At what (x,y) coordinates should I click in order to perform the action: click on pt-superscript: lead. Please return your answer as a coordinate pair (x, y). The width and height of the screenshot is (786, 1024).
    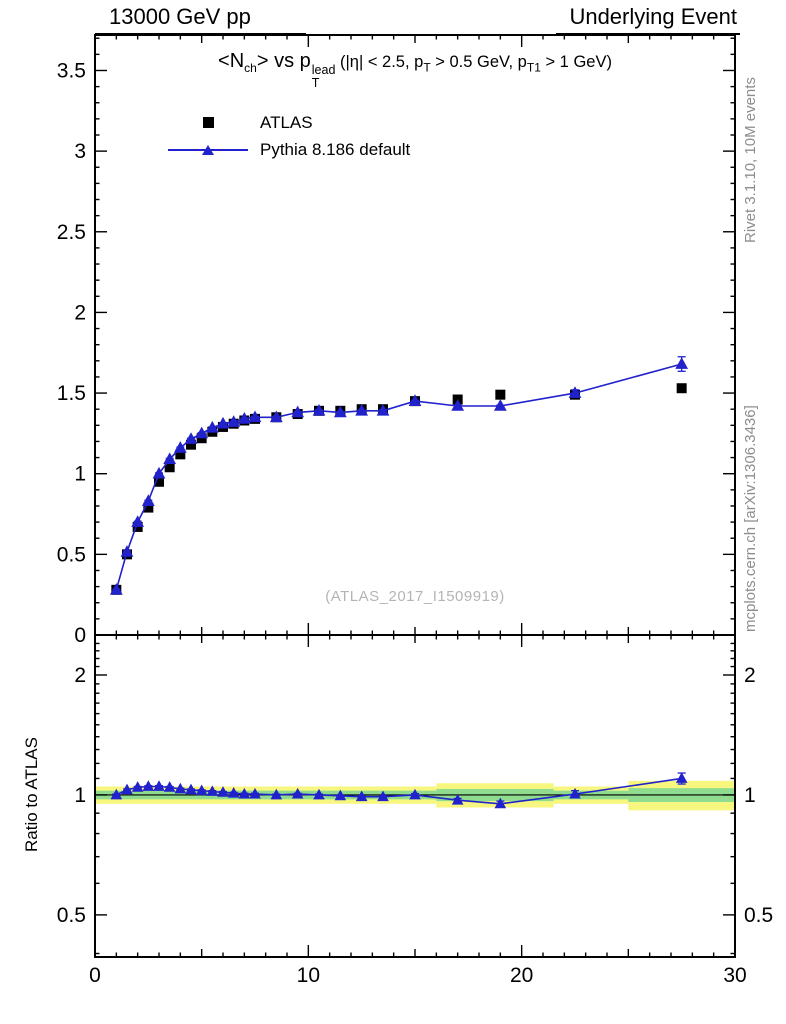
    Looking at the image, I should click on (323, 70).